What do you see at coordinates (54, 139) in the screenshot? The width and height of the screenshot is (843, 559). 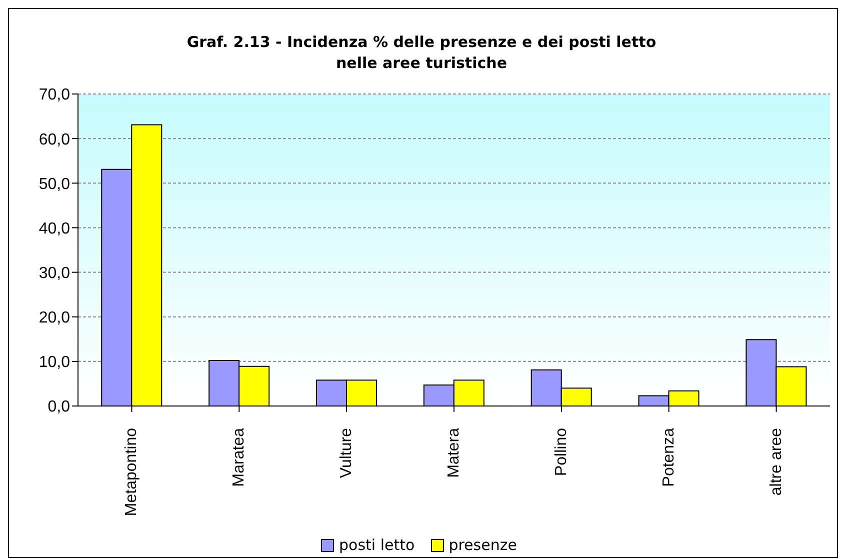 I see `y-tick-label: 60,0` at bounding box center [54, 139].